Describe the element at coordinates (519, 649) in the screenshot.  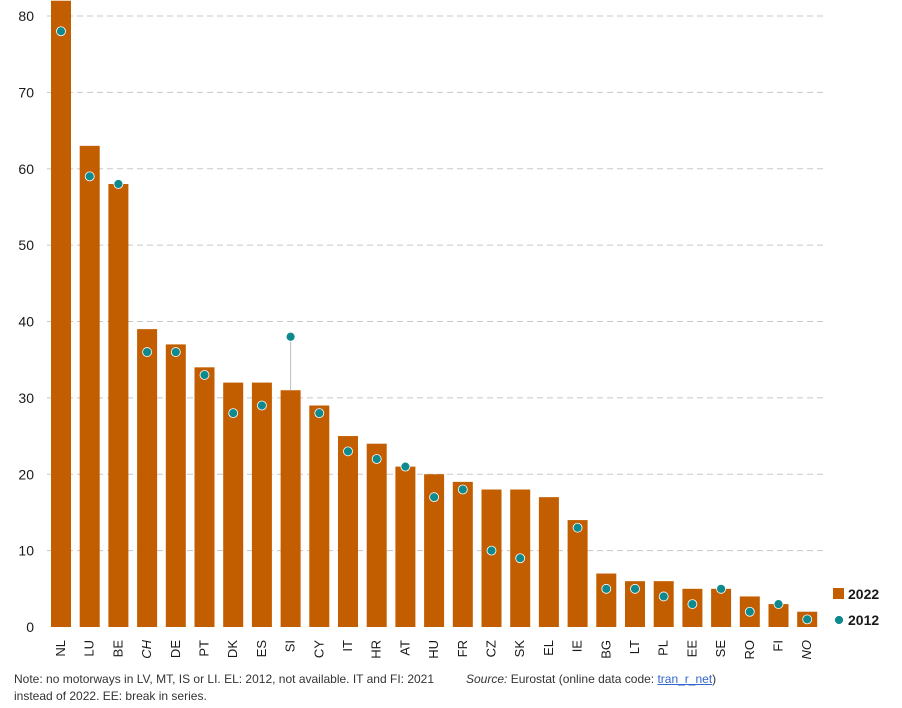
I see `x-tick-label-SK: SK` at that location.